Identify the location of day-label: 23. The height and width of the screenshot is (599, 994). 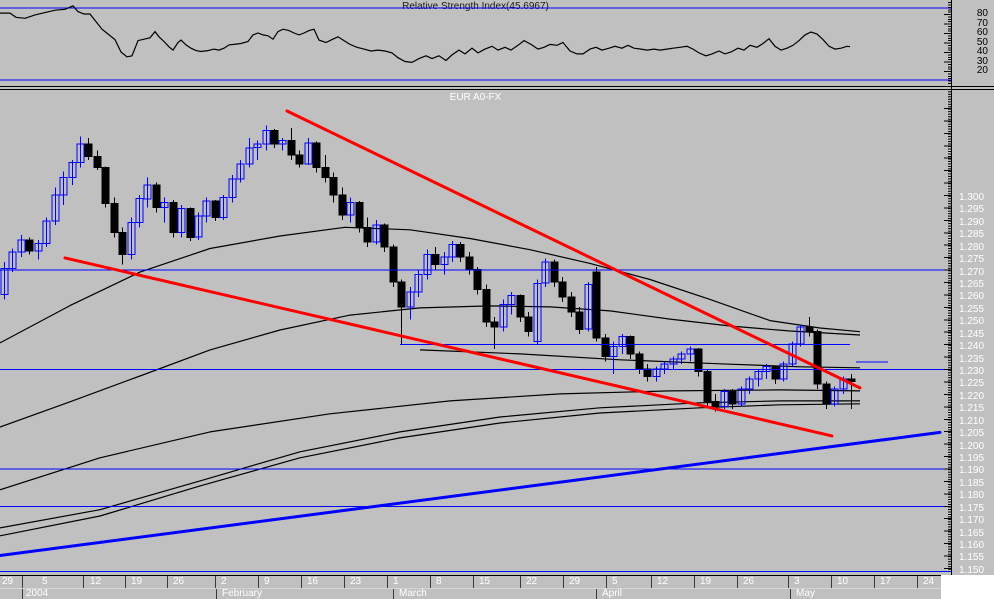
(356, 581).